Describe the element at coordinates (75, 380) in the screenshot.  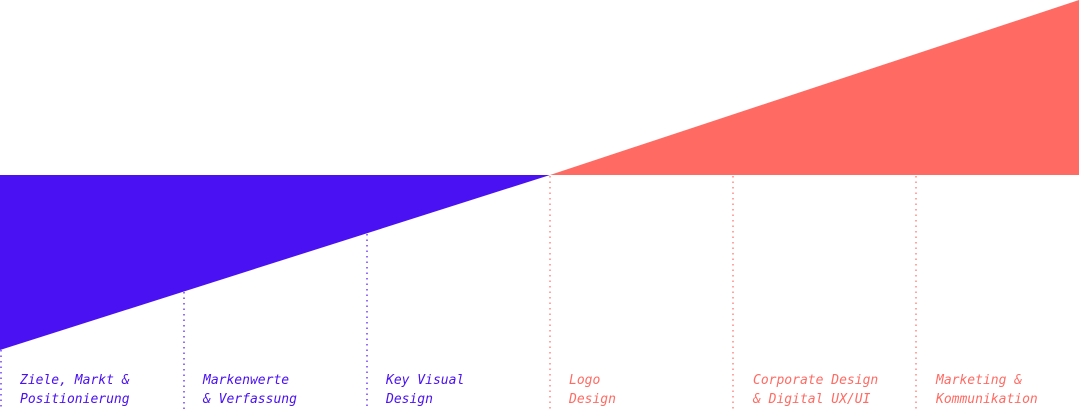
I see `stage-label-line: Ziele, Markt &` at that location.